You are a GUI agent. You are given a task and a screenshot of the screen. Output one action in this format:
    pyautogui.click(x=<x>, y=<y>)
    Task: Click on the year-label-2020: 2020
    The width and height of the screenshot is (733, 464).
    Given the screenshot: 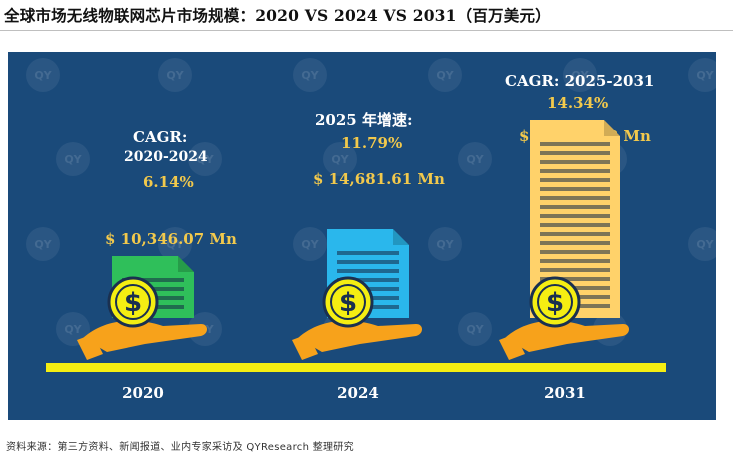 What is the action you would take?
    pyautogui.click(x=143, y=393)
    